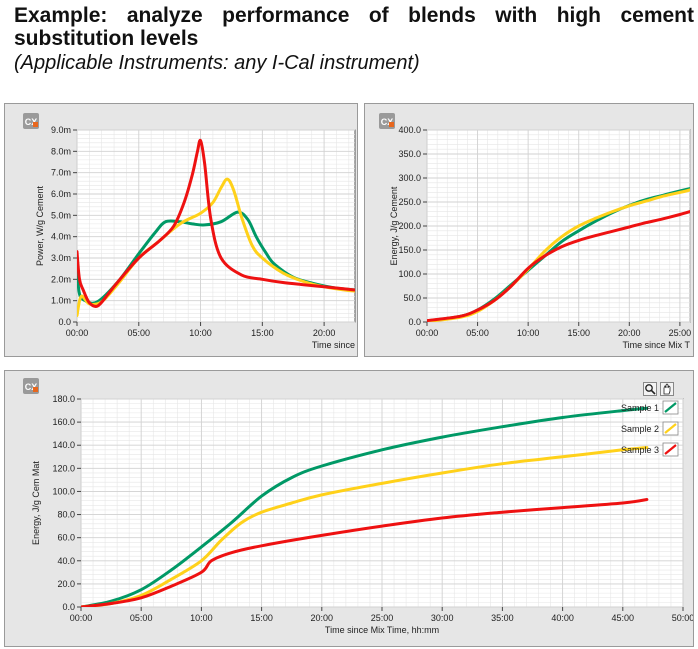 This screenshot has height=649, width=698. What do you see at coordinates (409, 130) in the screenshot?
I see `y-tick-label: 400.0` at bounding box center [409, 130].